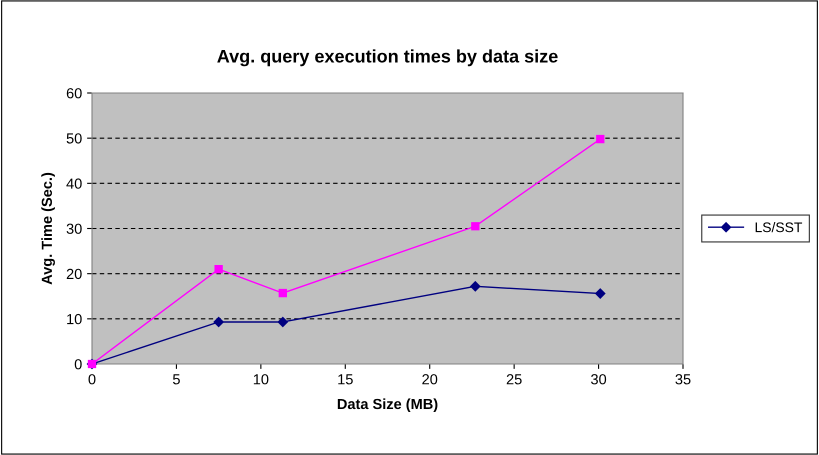 This screenshot has width=819, height=455. What do you see at coordinates (598, 379) in the screenshot?
I see `x-tick-label: 30` at bounding box center [598, 379].